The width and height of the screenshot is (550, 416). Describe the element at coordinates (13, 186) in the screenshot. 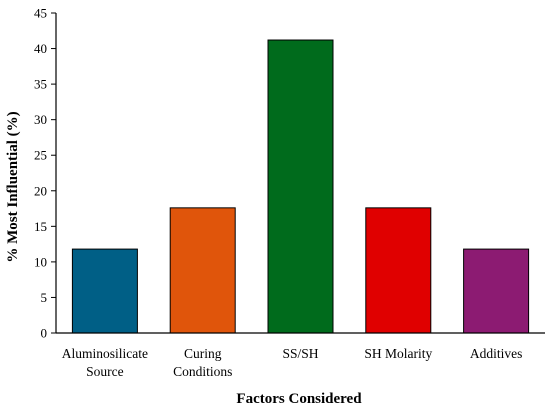

I see `y-axis-title: % Most Influential (%)` at that location.